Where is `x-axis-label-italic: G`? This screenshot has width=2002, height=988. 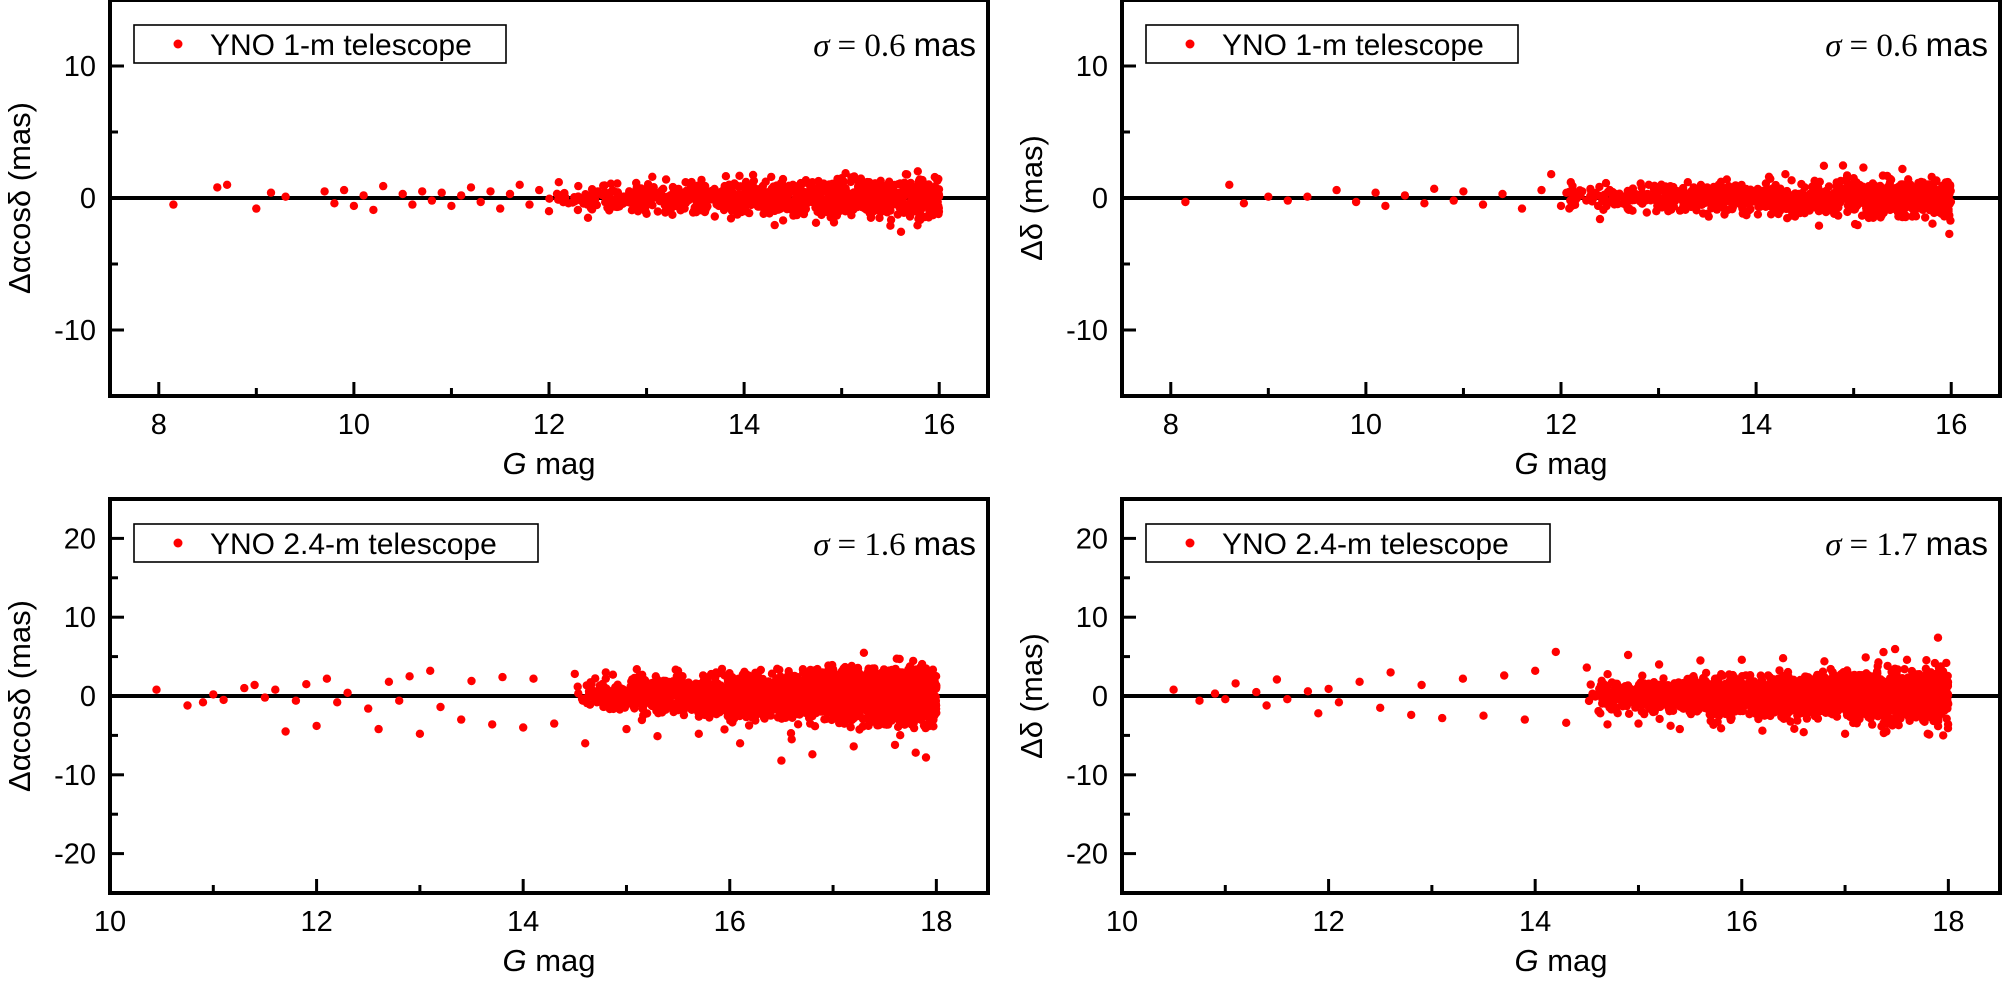 x-axis-label-italic: G is located at coordinates (1526, 463).